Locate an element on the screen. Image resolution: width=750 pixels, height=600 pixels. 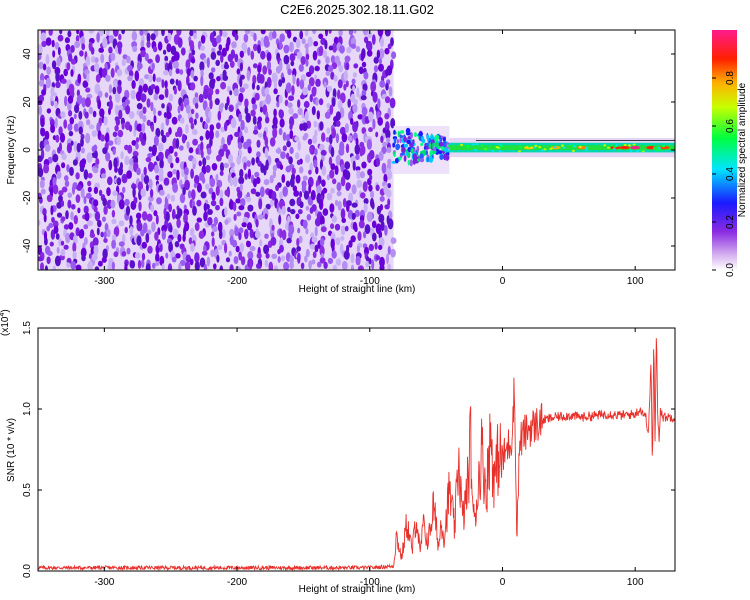
snr-y-tick-label: 1.5 is located at coordinates (27, 328).